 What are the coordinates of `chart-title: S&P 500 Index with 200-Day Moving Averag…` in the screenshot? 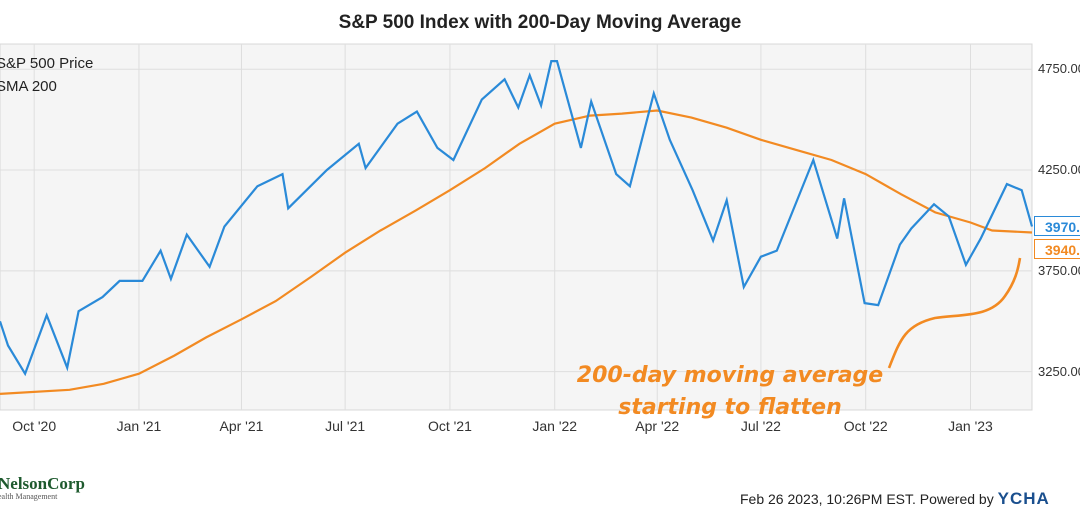 It's located at (540, 22).